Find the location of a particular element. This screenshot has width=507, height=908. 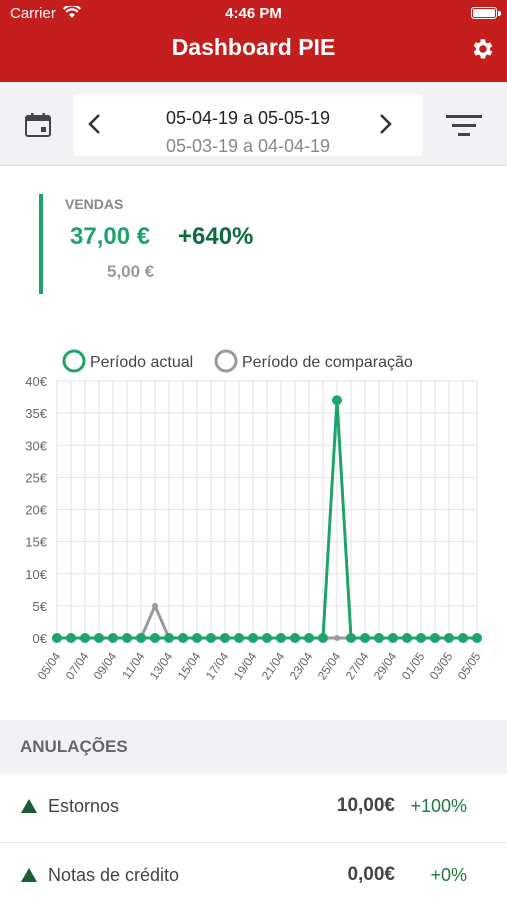

x-tick-label: 03/05 is located at coordinates (441, 665).